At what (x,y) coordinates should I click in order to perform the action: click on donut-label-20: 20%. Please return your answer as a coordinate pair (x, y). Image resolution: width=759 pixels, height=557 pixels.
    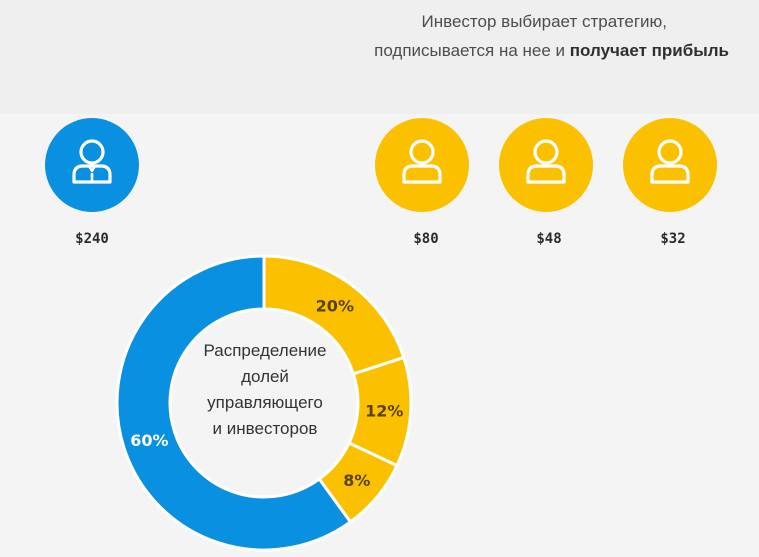
    Looking at the image, I should click on (335, 306).